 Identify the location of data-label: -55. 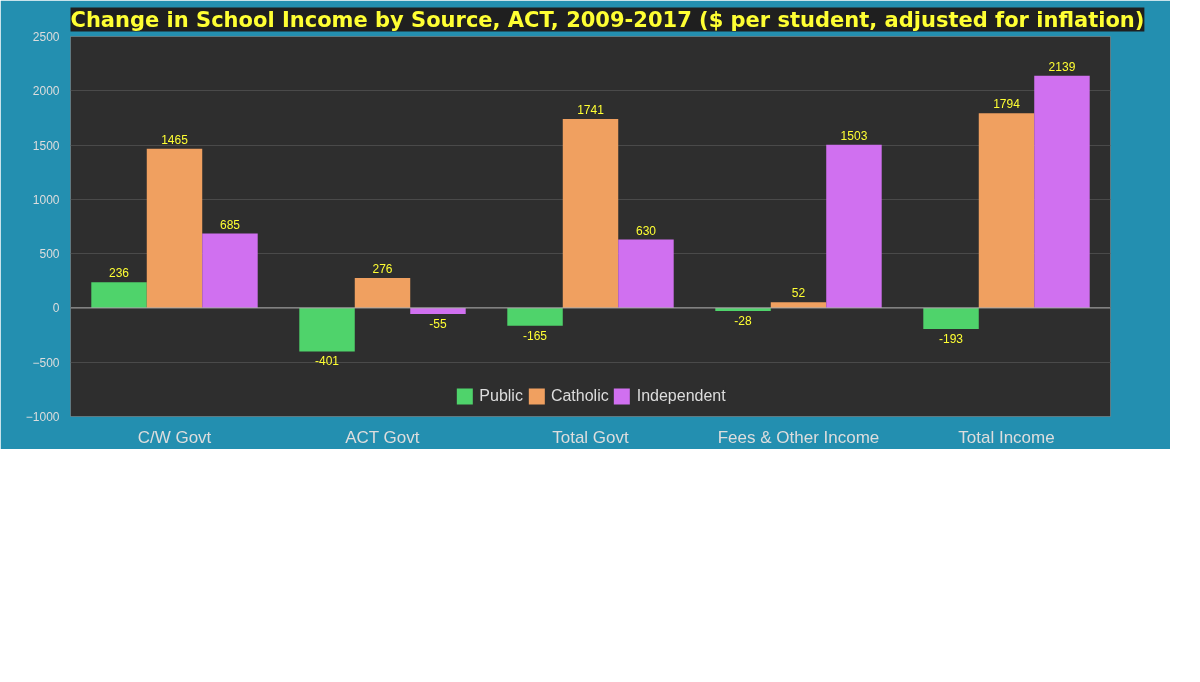
(438, 323).